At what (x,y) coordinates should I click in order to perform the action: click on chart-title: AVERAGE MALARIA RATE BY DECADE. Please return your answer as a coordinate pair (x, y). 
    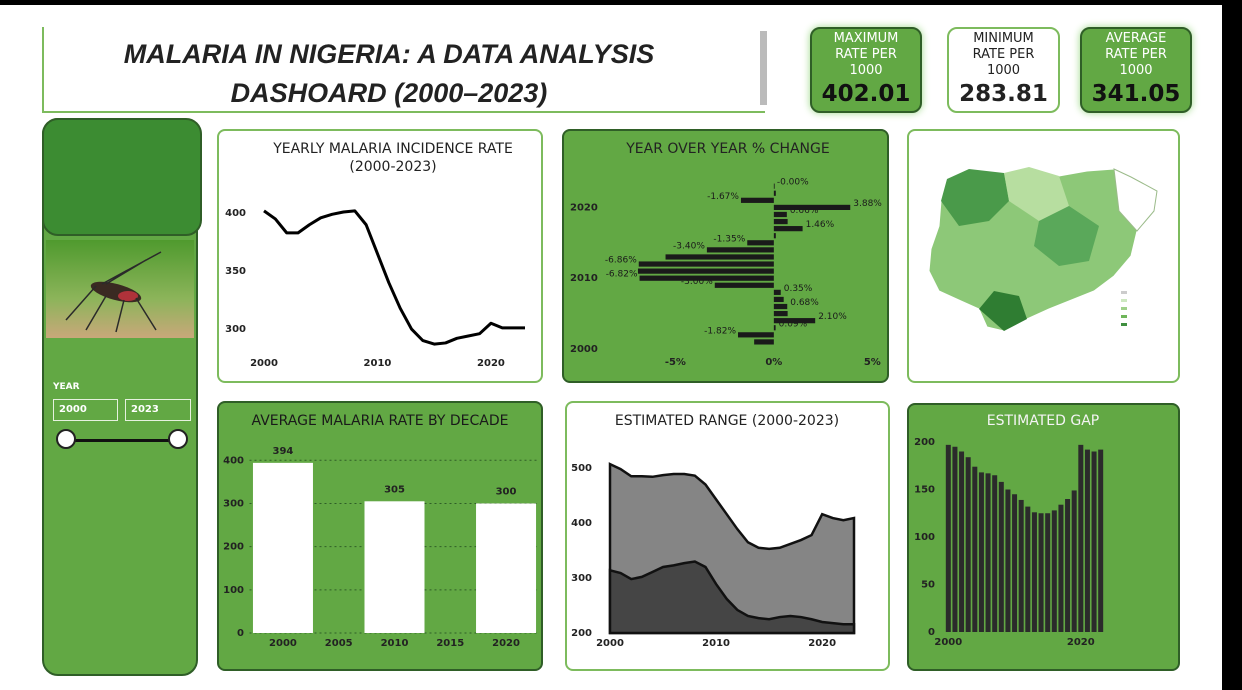
    Looking at the image, I should click on (380, 421).